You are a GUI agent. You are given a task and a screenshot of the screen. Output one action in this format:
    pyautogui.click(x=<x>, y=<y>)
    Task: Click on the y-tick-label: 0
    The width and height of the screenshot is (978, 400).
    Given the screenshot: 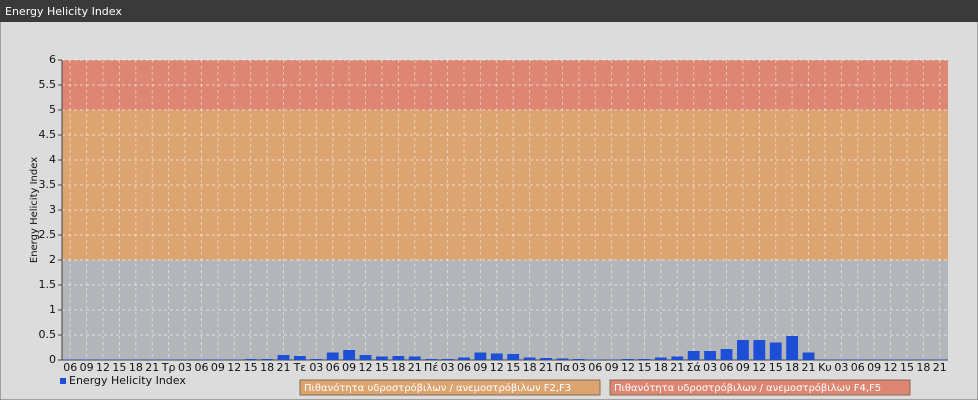 What is the action you would take?
    pyautogui.click(x=52, y=359)
    